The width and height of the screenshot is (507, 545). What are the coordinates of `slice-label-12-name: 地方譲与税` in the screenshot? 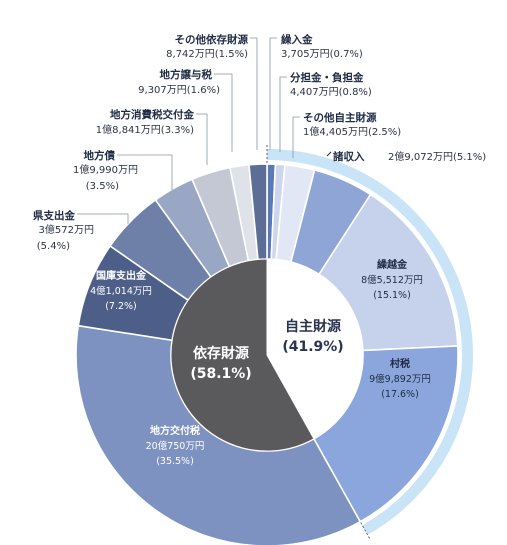 It's located at (186, 74).